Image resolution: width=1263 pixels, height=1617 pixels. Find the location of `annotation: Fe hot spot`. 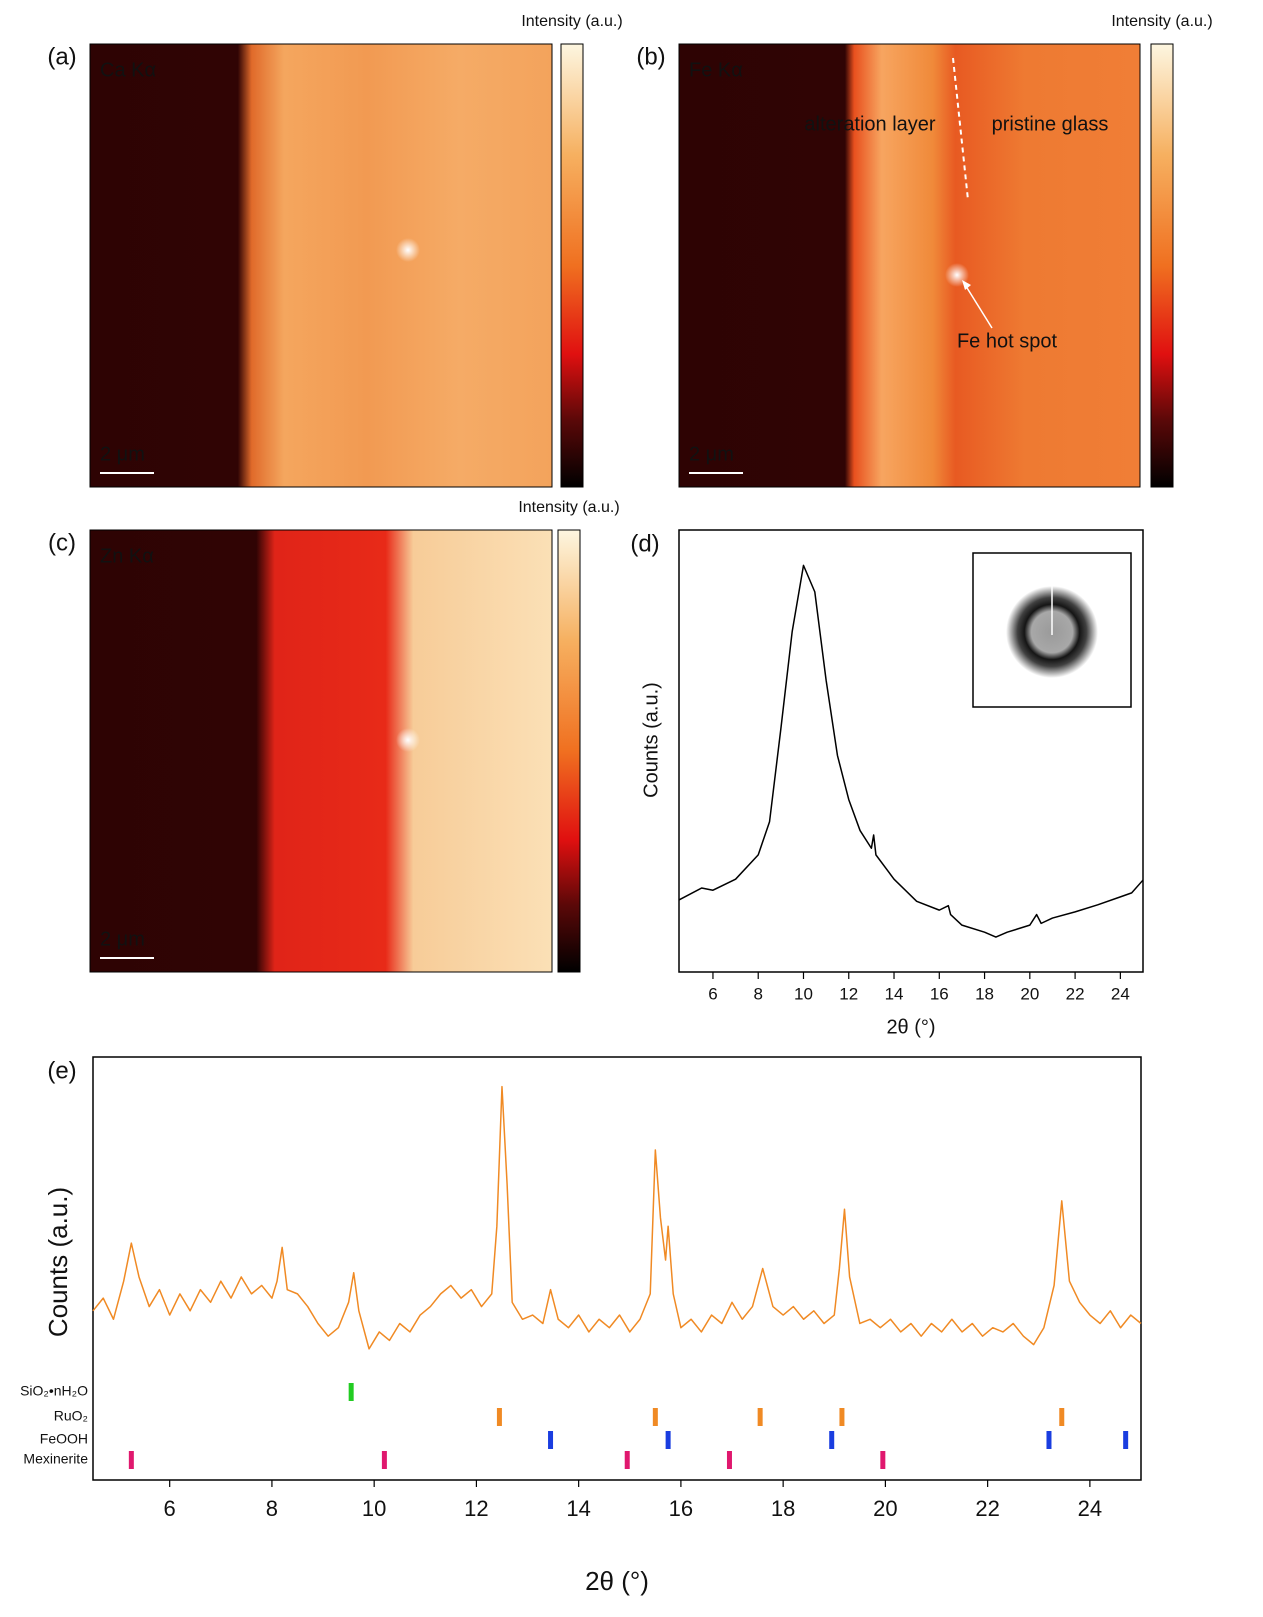

annotation: Fe hot spot is located at coordinates (1007, 341).